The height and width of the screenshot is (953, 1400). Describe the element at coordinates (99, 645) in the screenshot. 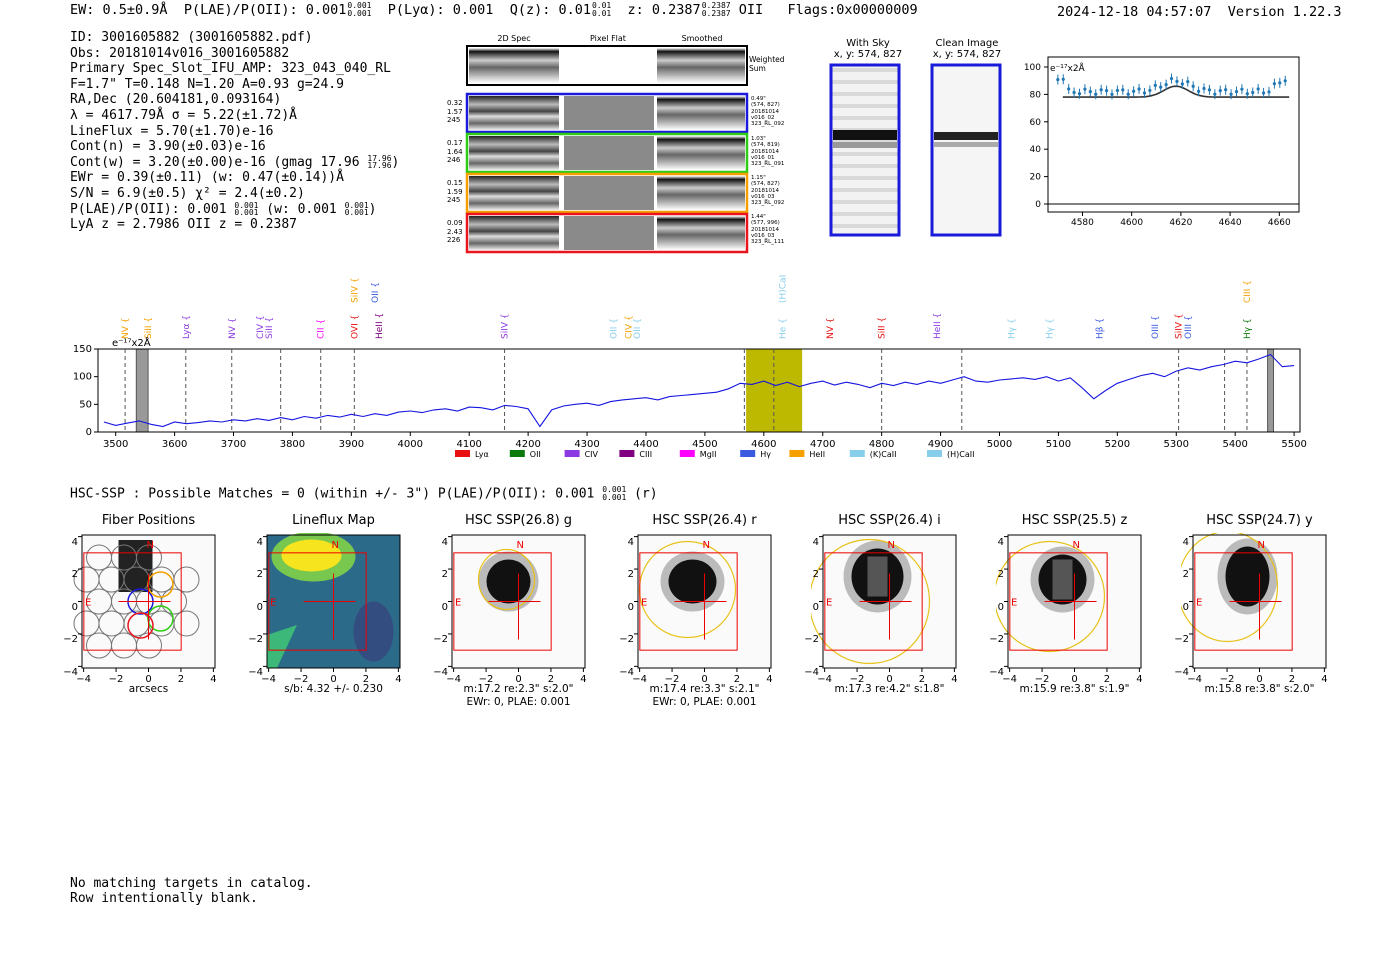

I see `fiber-circle` at that location.